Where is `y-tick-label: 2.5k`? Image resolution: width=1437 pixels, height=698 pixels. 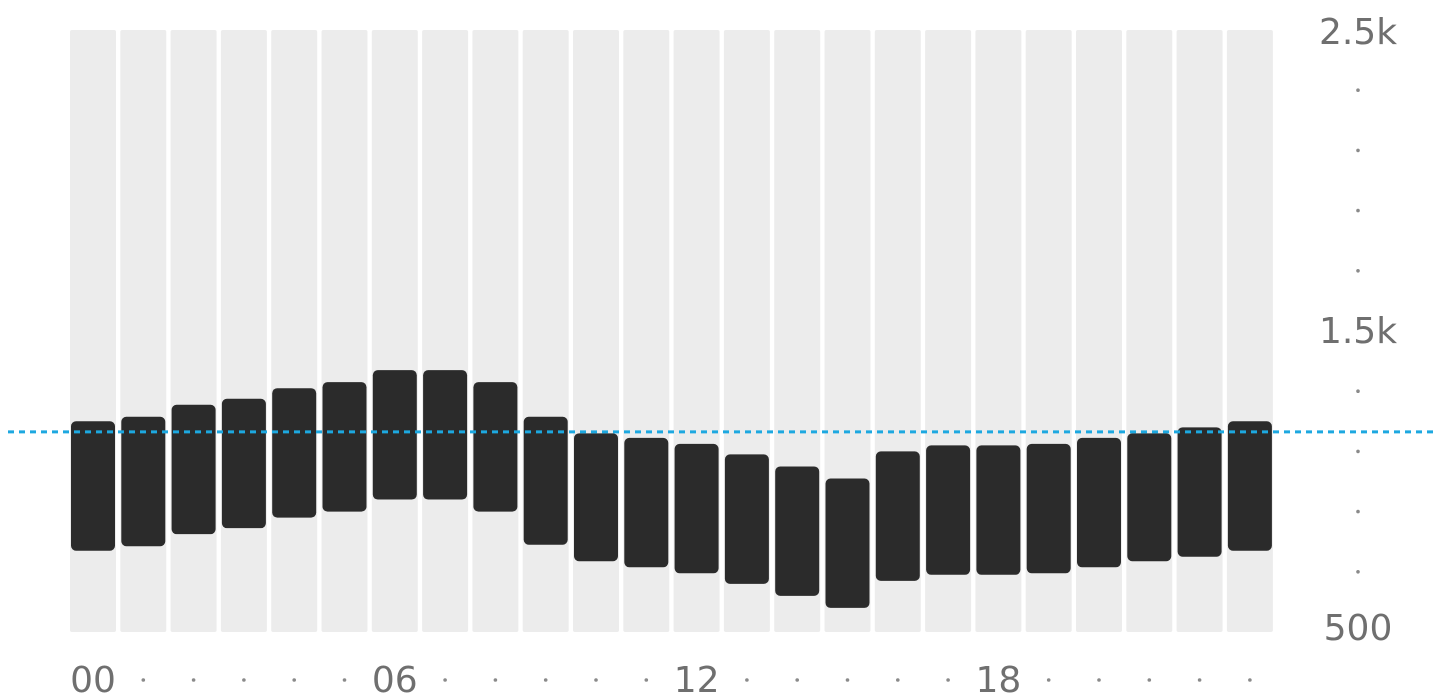
y-tick-label: 2.5k is located at coordinates (1358, 32).